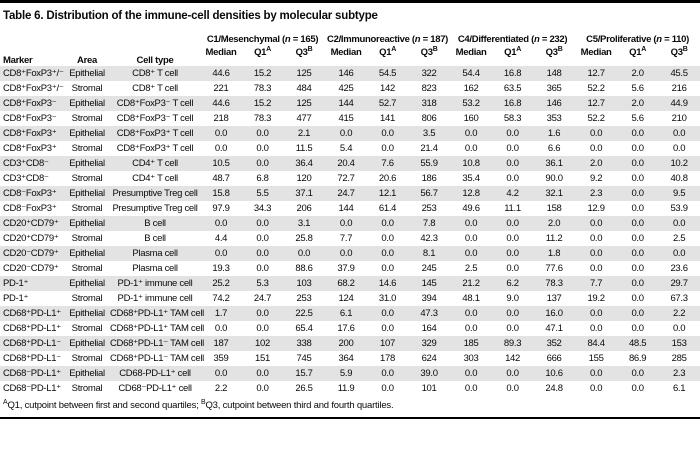  I want to click on col-header-marker: Marker, so click(18, 60).